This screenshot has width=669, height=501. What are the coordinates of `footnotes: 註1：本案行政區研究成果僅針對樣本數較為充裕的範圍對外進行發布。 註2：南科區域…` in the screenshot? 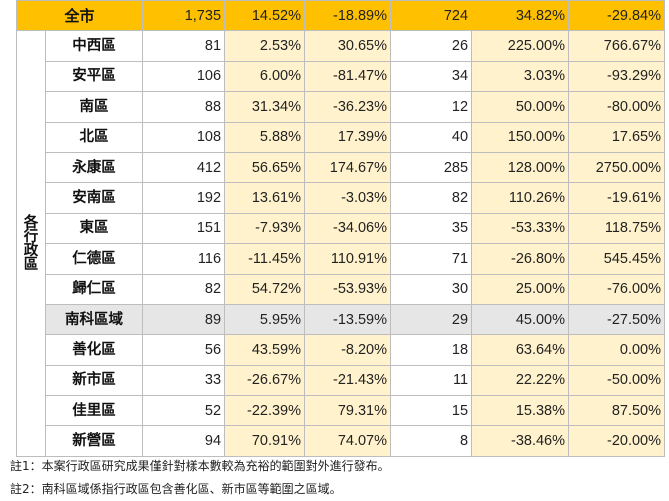 It's located at (337, 478).